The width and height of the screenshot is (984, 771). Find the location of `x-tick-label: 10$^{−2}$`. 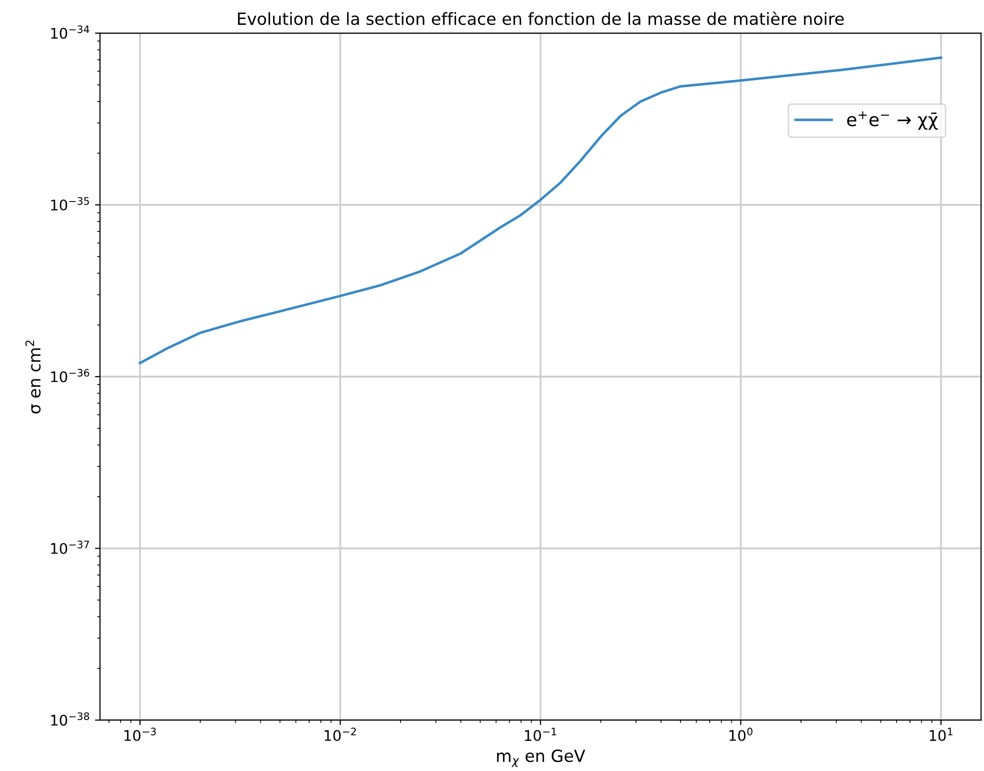

x-tick-label: 10$^{−2}$ is located at coordinates (340, 735).